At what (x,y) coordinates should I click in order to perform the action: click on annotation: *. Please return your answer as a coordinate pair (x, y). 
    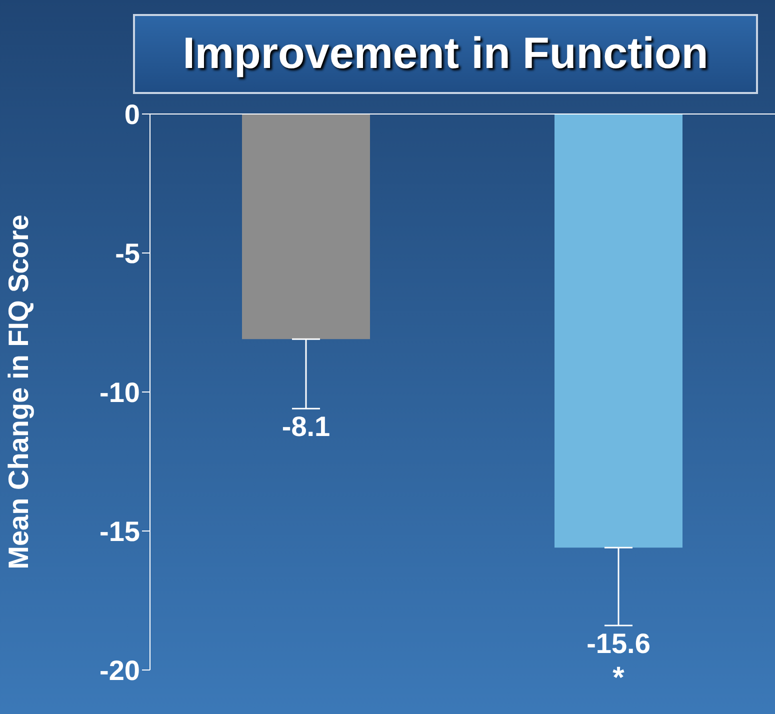
    Looking at the image, I should click on (618, 678).